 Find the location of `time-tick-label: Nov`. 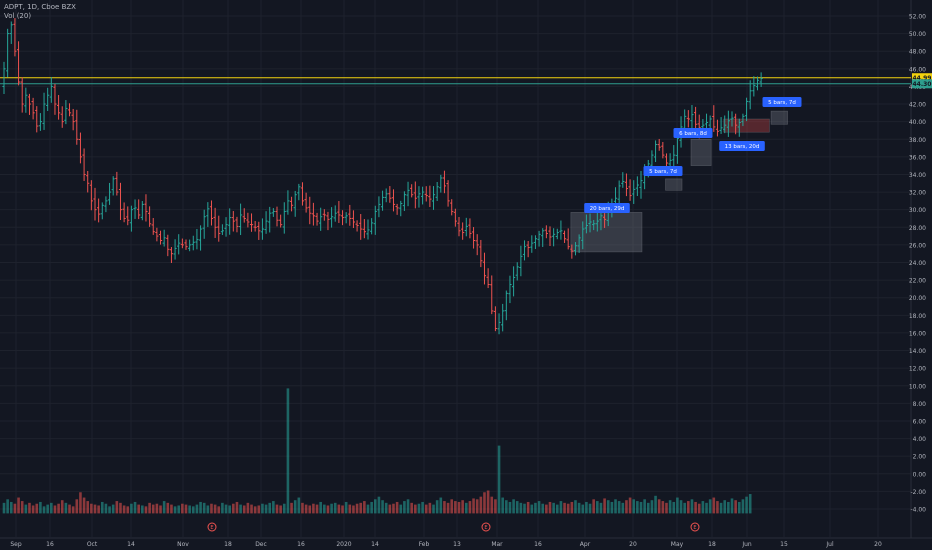

time-tick-label: Nov is located at coordinates (183, 544).